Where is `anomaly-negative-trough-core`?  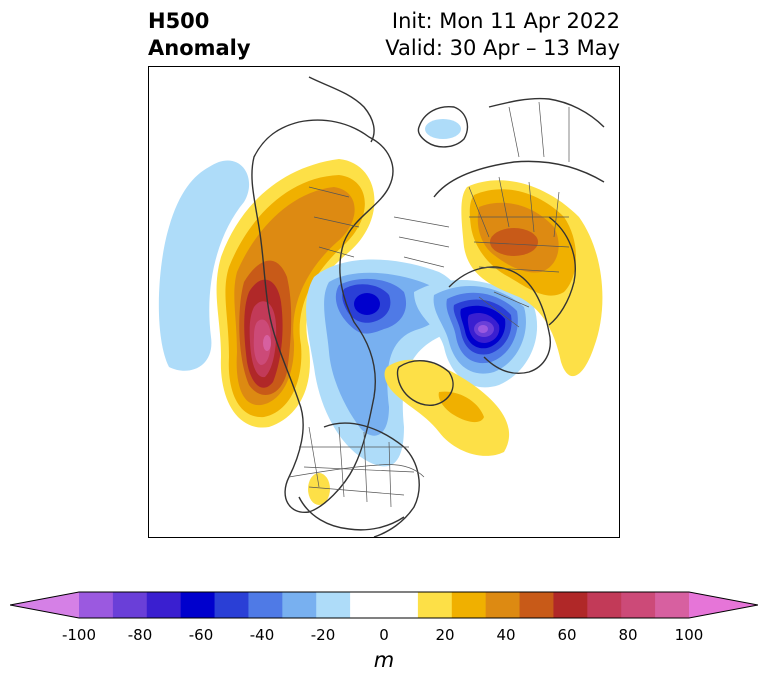
anomaly-negative-trough-core is located at coordinates (367, 304).